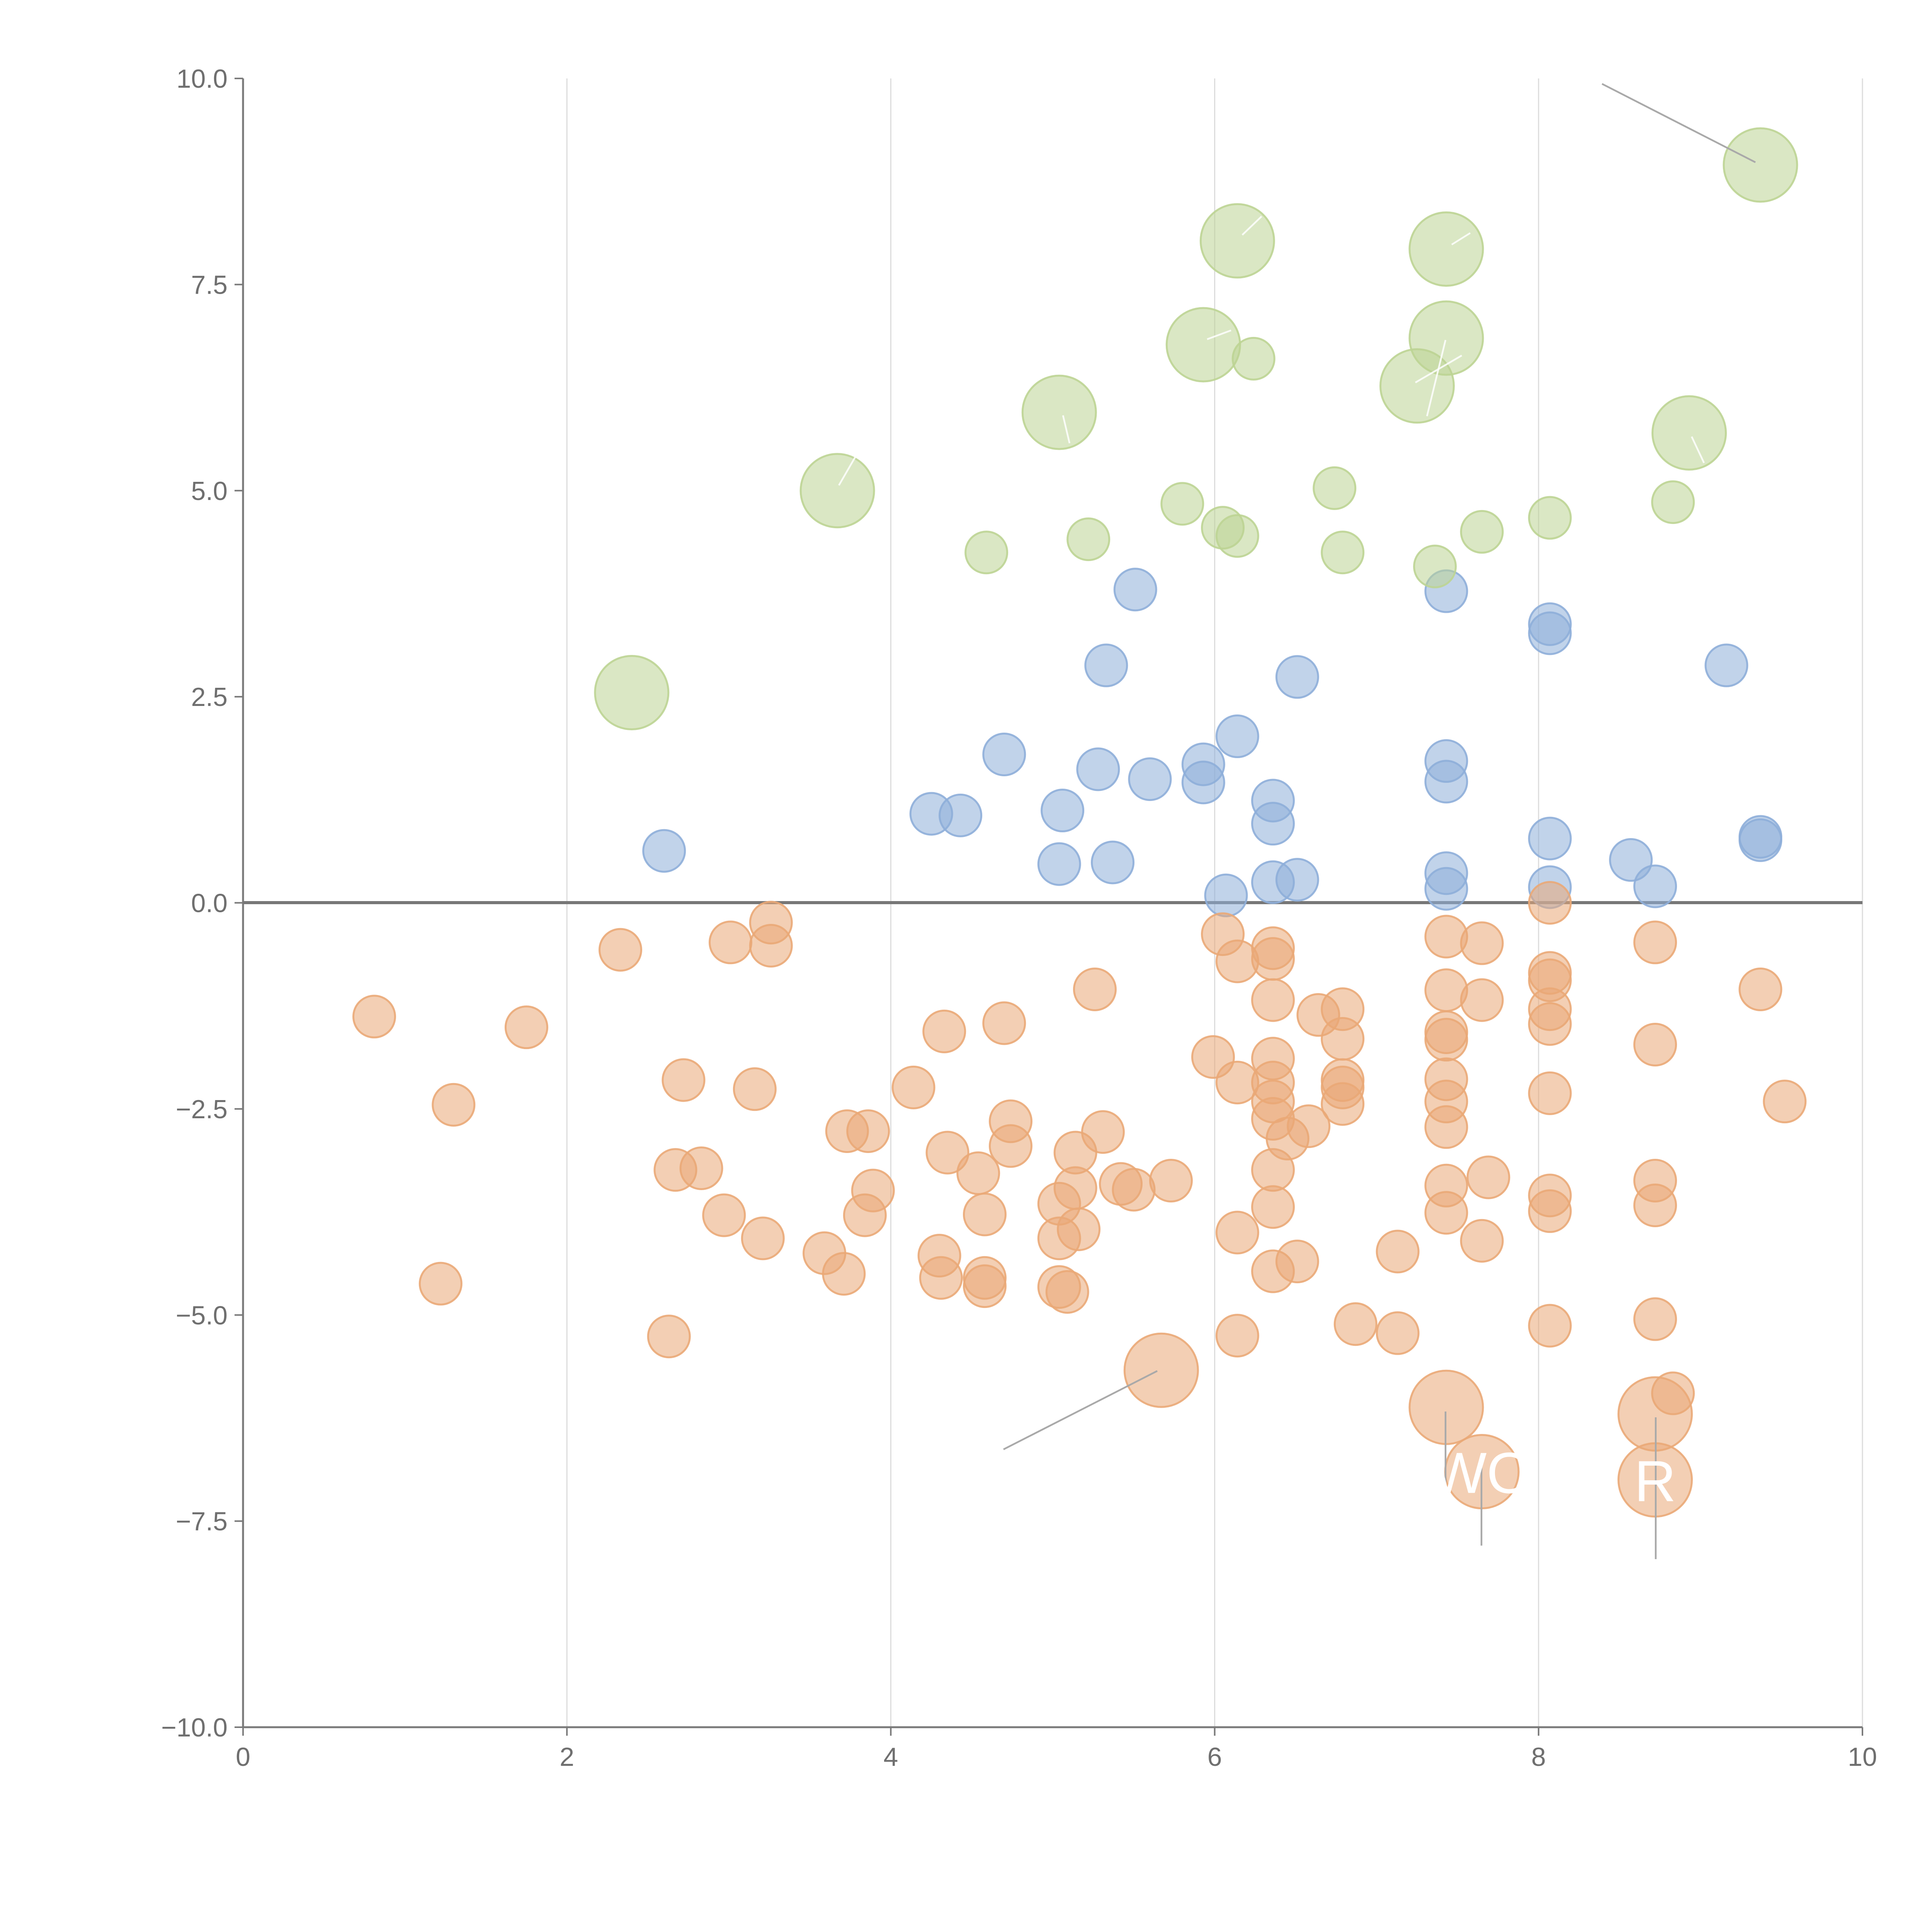 Image resolution: width=1932 pixels, height=1932 pixels. What do you see at coordinates (202, 1522) in the screenshot?
I see `y-tick-label: −7.5` at bounding box center [202, 1522].